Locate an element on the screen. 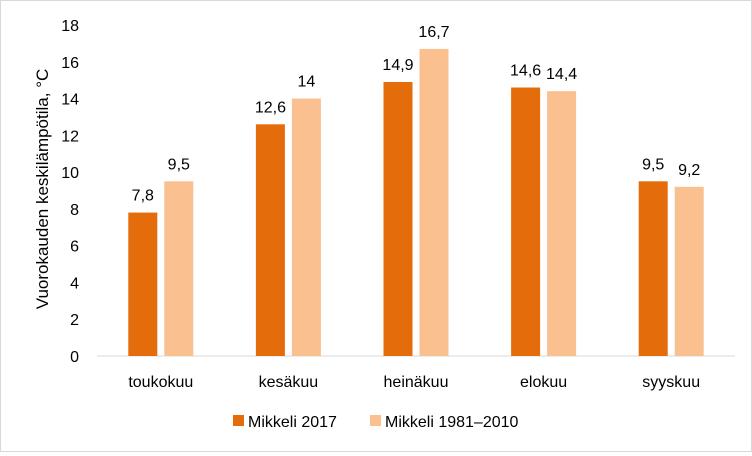  legend: Mikkeli 2017 Mikkeli 1981–2010 is located at coordinates (376, 422).